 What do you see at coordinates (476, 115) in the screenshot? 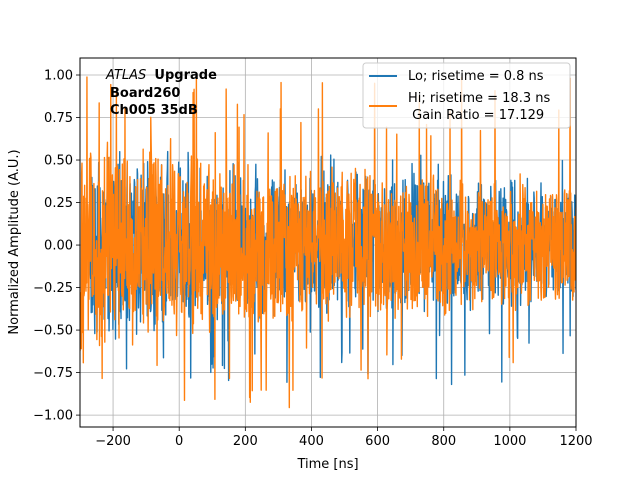
I see `legend-label-hi-line2: Gain Ratio = 17.129` at bounding box center [476, 115].